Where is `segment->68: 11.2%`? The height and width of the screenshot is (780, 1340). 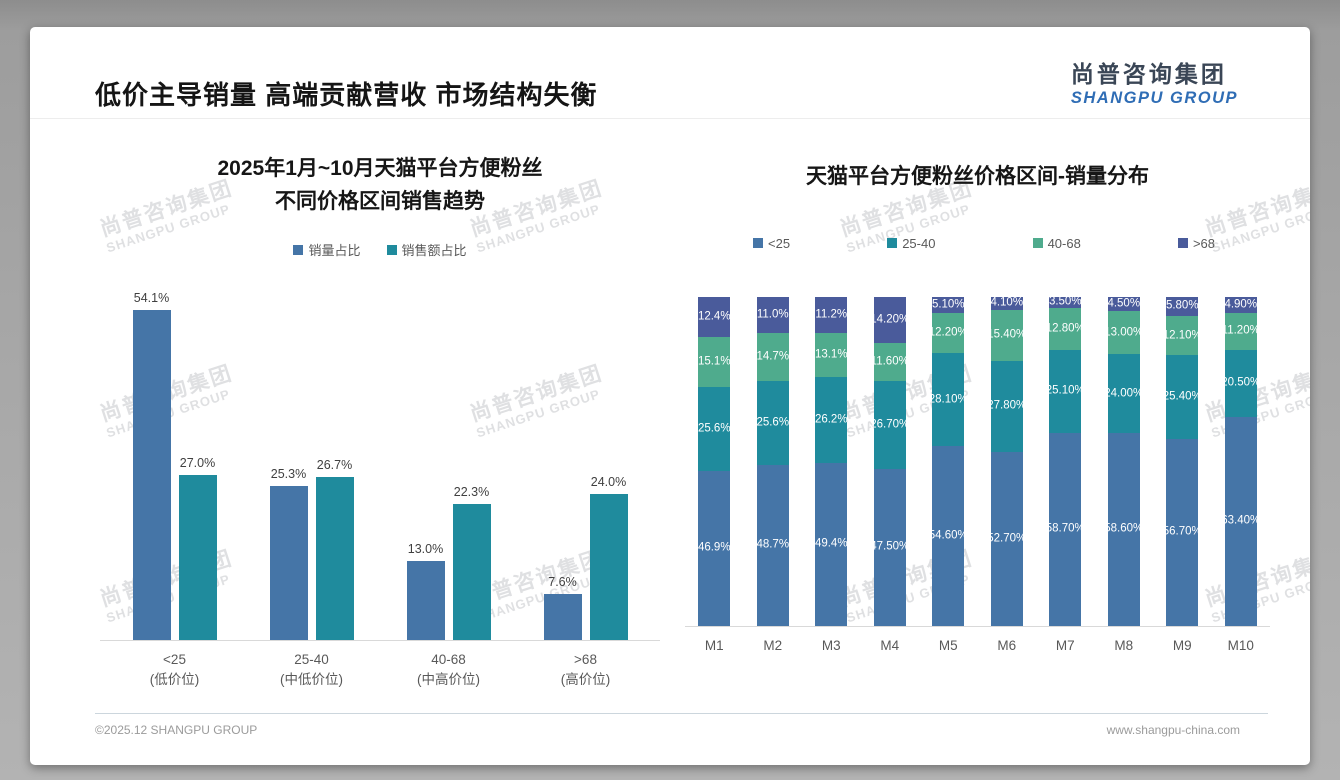
segment->68: 11.2% is located at coordinates (831, 315).